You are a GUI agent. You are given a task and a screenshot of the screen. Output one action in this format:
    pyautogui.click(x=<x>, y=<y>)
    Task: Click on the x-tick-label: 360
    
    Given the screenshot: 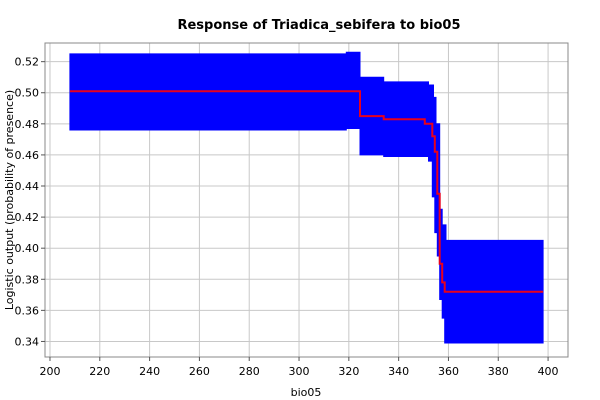 What is the action you would take?
    pyautogui.click(x=448, y=371)
    